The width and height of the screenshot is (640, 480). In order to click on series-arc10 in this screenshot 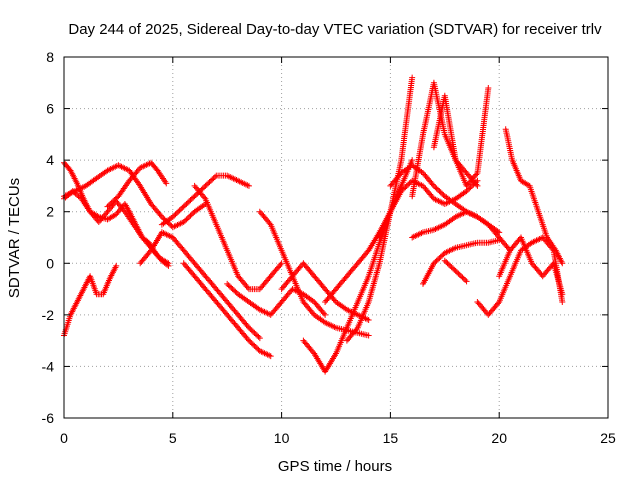, I will do `click(276, 299)`.